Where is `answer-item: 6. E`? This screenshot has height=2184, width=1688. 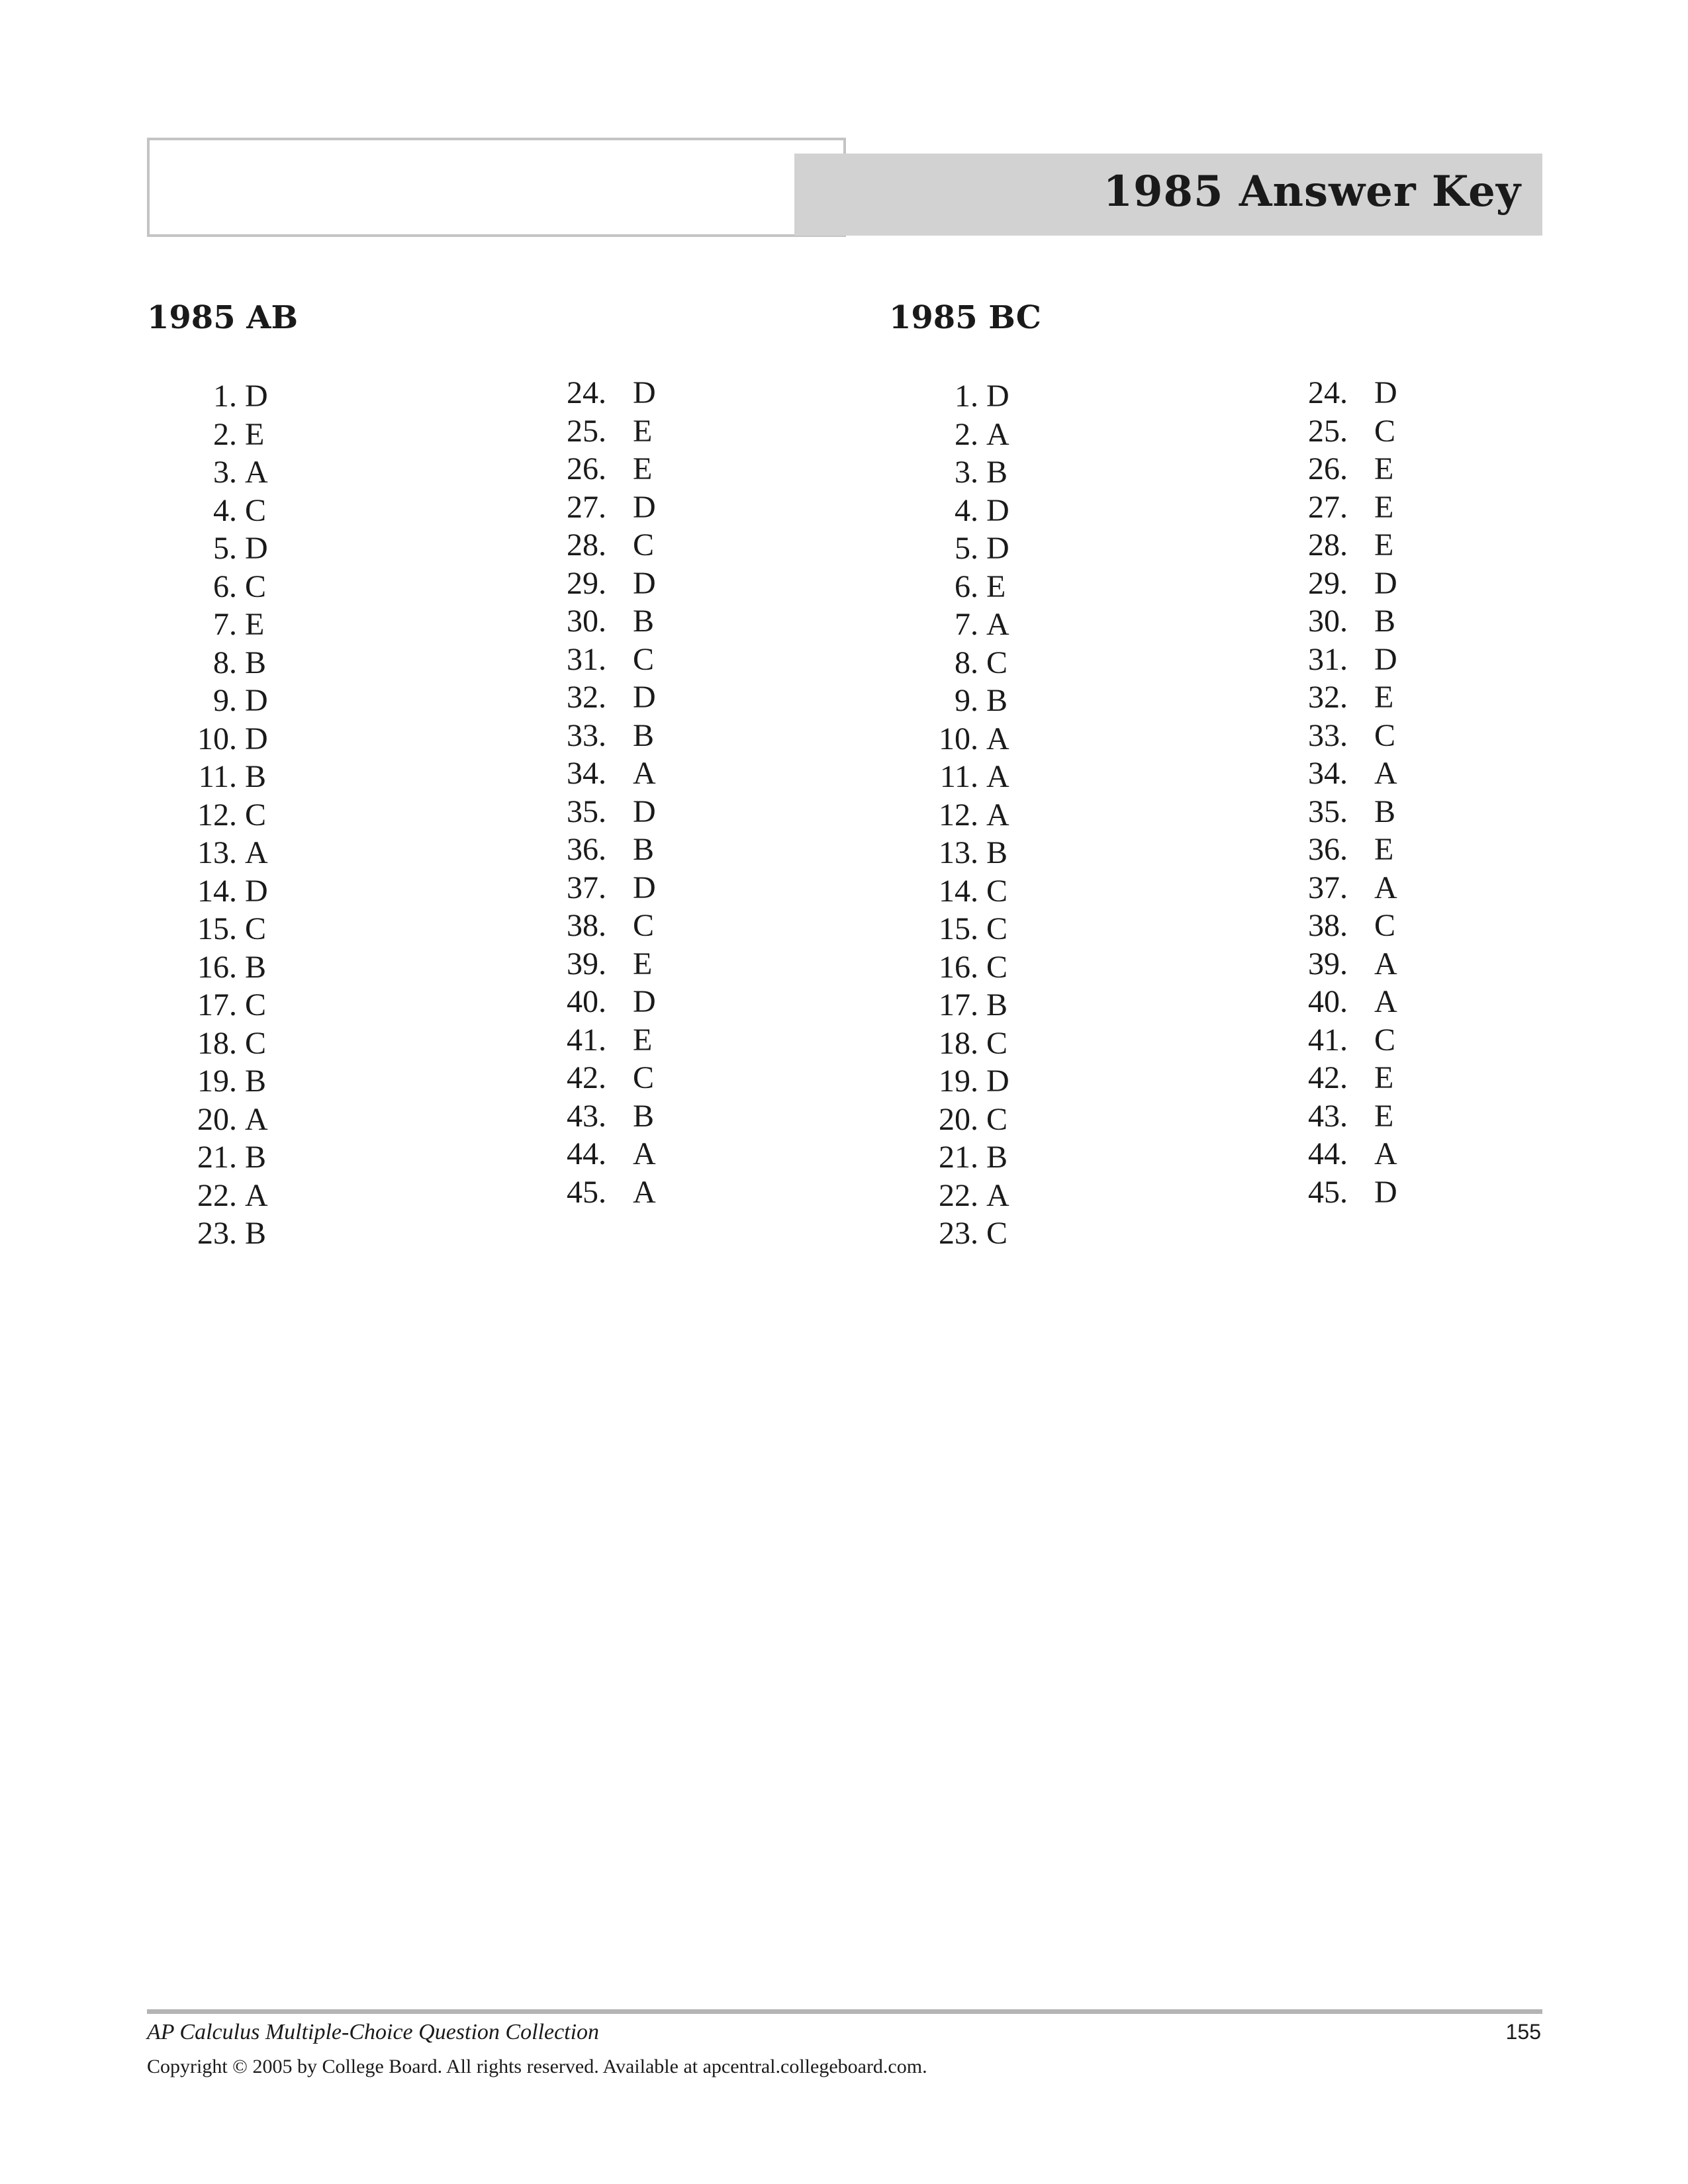
answer-item: 6. E is located at coordinates (994, 587).